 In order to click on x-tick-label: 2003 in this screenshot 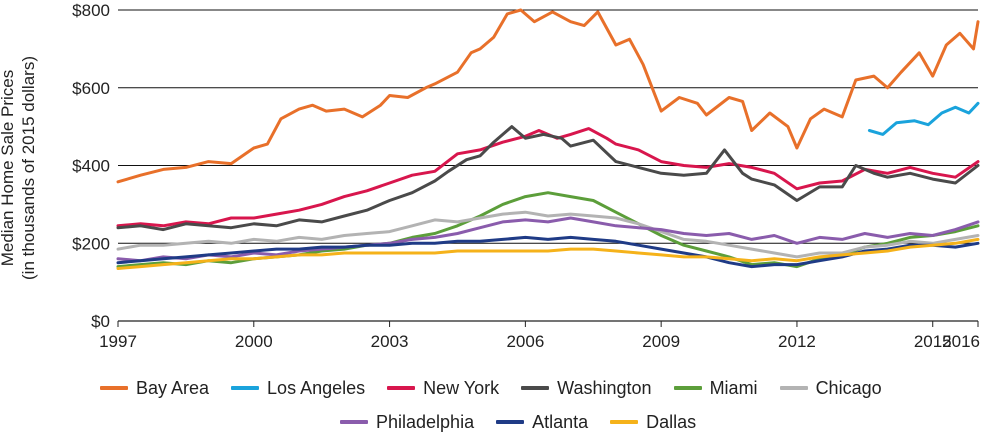, I will do `click(390, 341)`.